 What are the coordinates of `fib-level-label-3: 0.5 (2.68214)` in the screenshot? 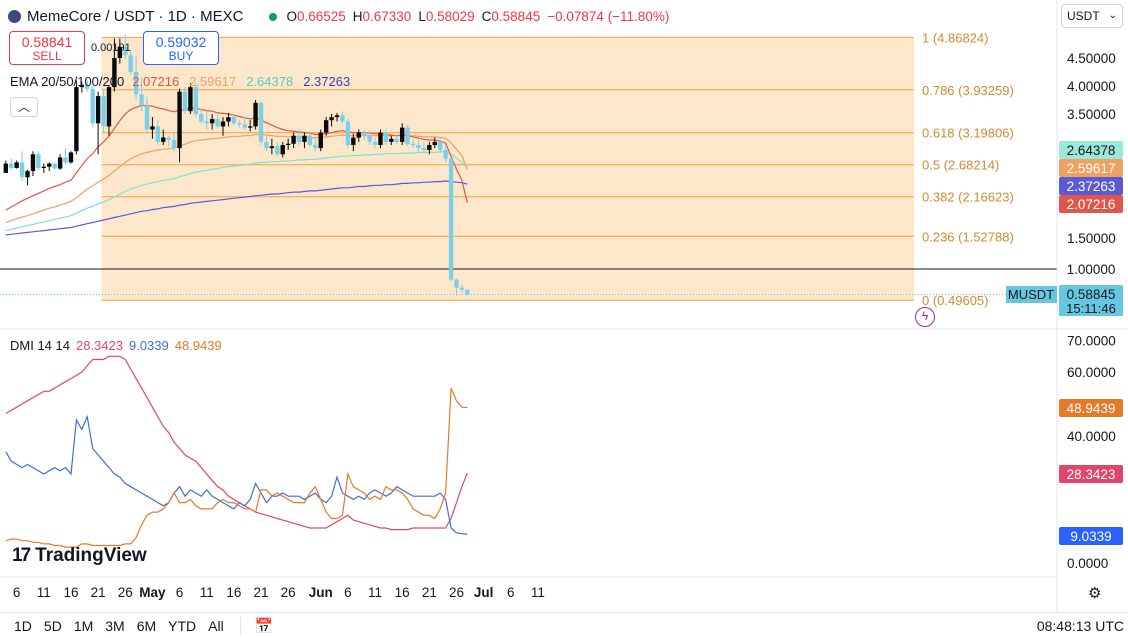 It's located at (960, 165).